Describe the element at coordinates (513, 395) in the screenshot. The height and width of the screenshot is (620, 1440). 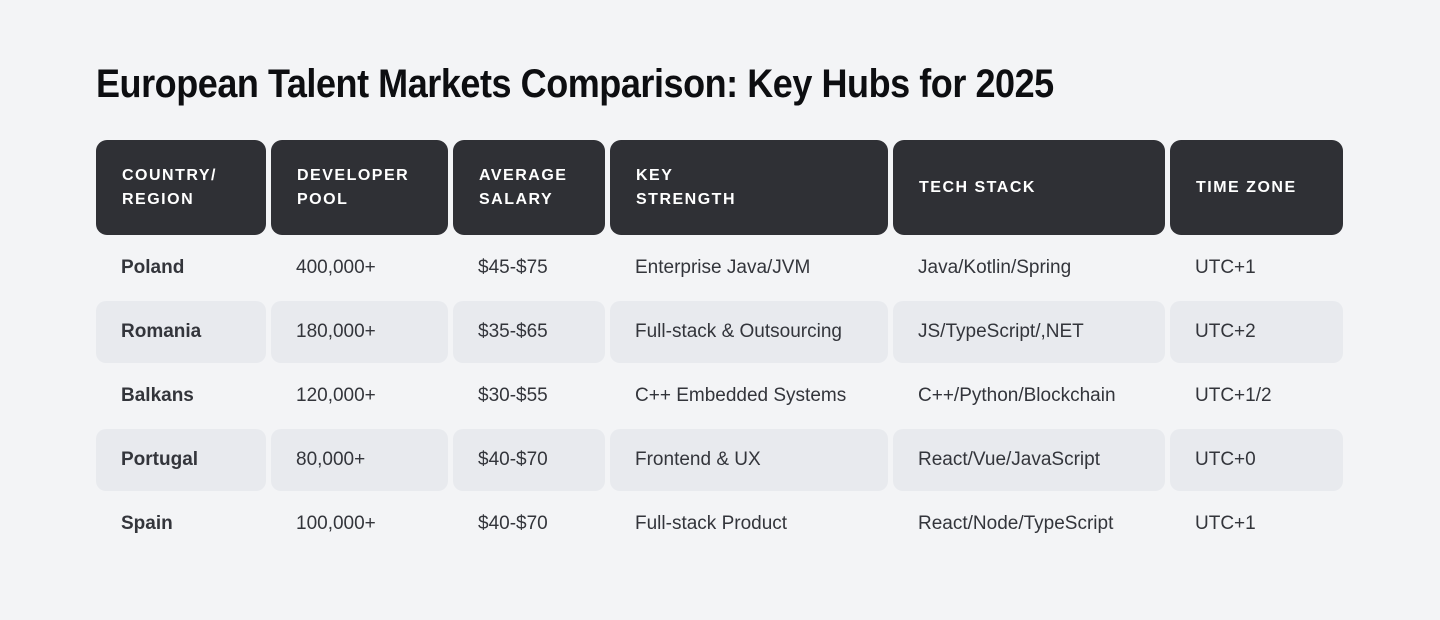
I see `cell-average-salary: $30-$55` at that location.